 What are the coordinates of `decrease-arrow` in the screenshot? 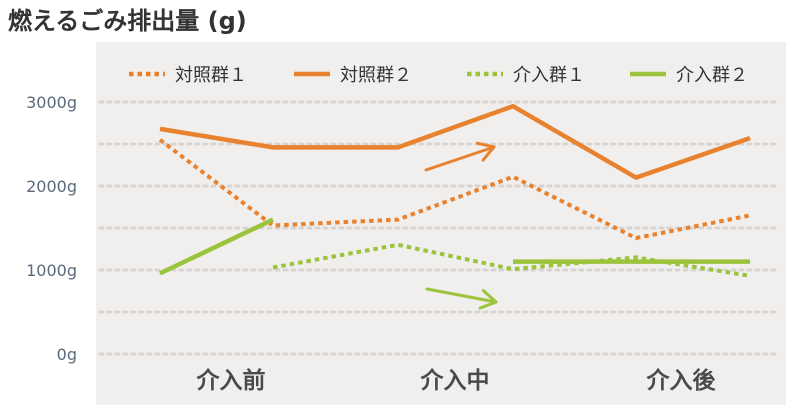 It's located at (461, 295).